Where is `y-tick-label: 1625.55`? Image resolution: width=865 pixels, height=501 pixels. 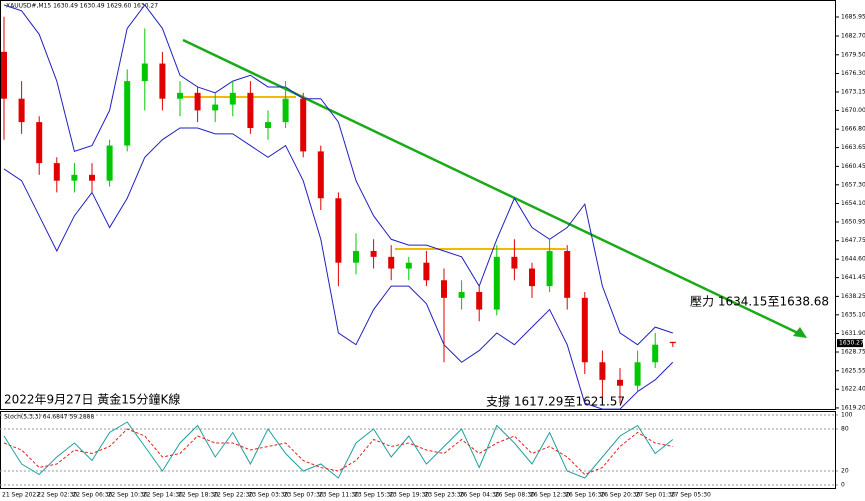
y-tick-label: 1625.55 is located at coordinates (853, 370).